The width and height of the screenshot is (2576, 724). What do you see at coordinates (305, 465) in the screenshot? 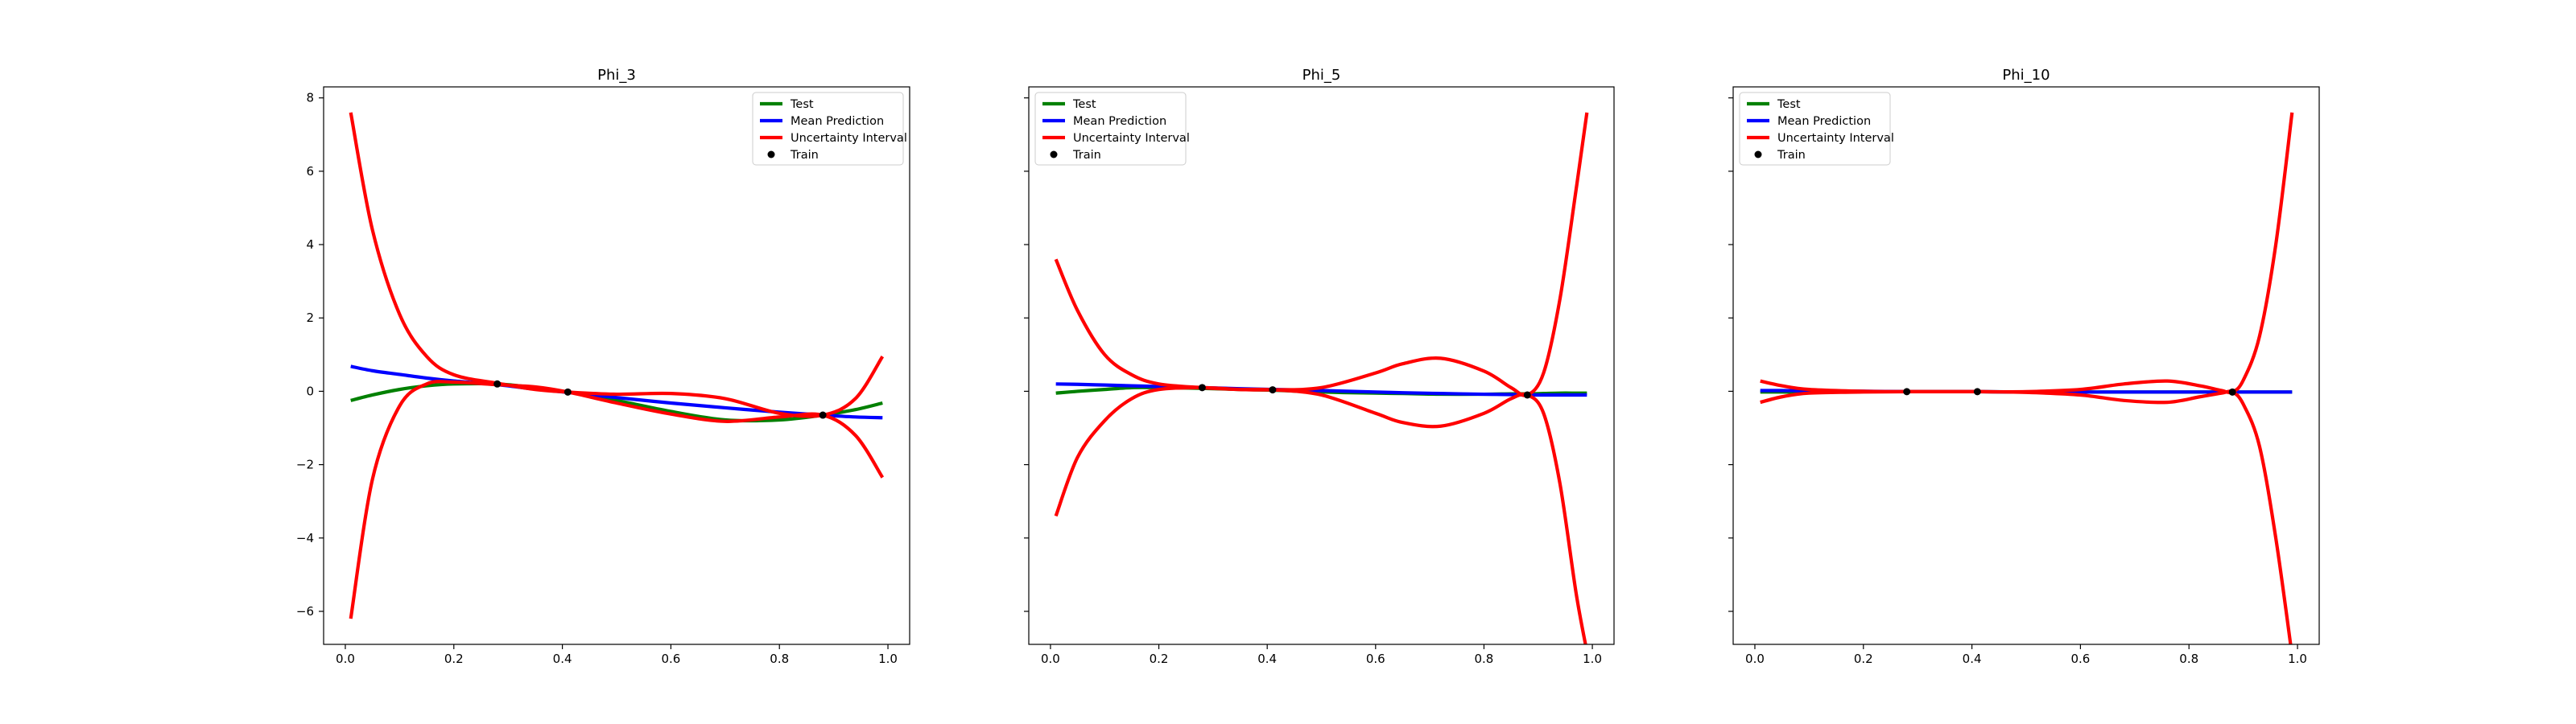
I see `y-tick-label: −2` at bounding box center [305, 465].